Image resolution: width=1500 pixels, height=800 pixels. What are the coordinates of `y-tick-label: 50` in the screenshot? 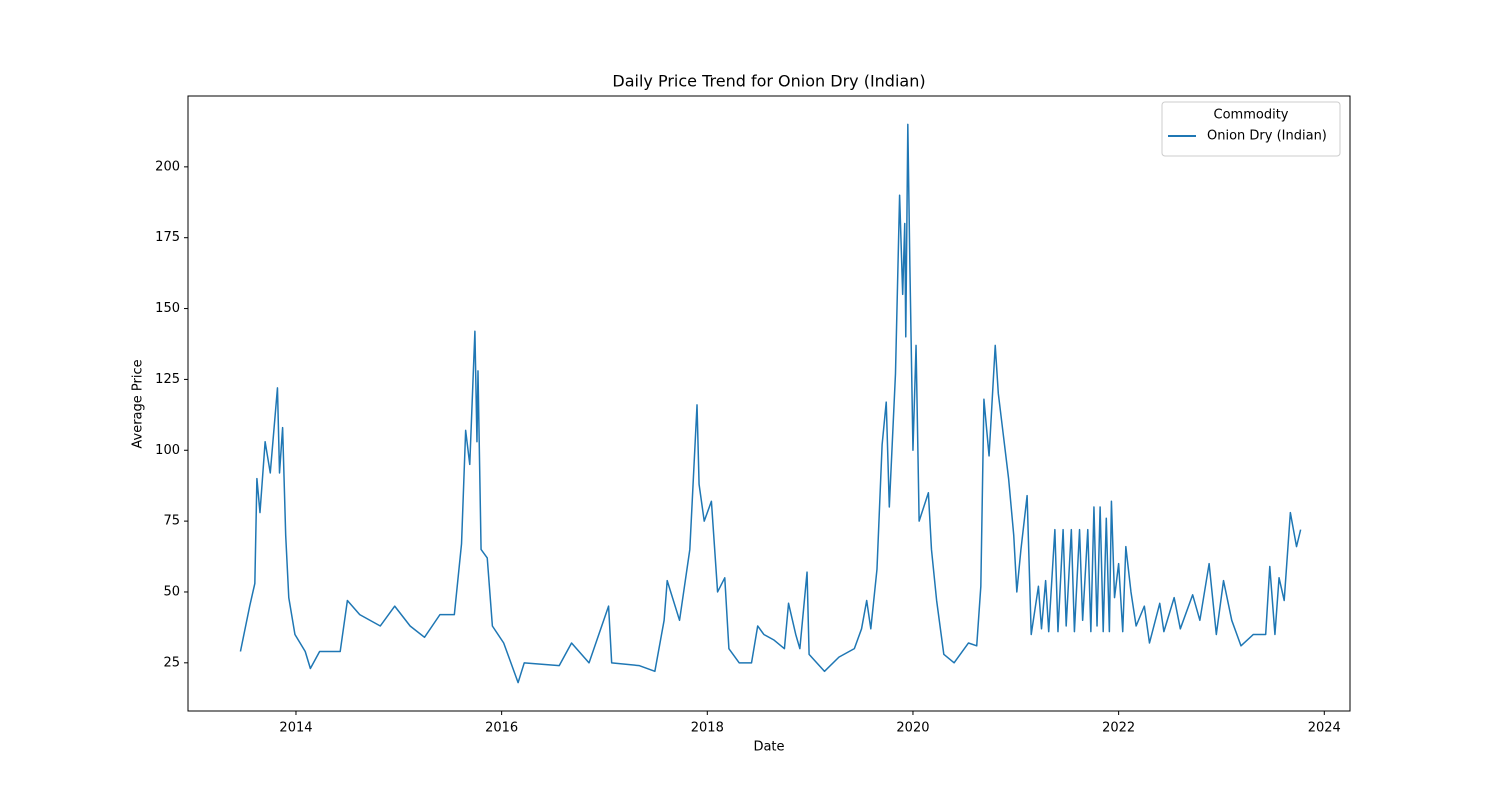 It's located at (171, 591).